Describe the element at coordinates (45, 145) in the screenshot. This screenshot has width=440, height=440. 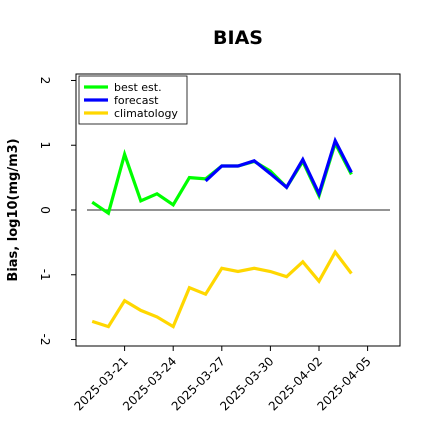
I see `y-tick-label: 1` at that location.